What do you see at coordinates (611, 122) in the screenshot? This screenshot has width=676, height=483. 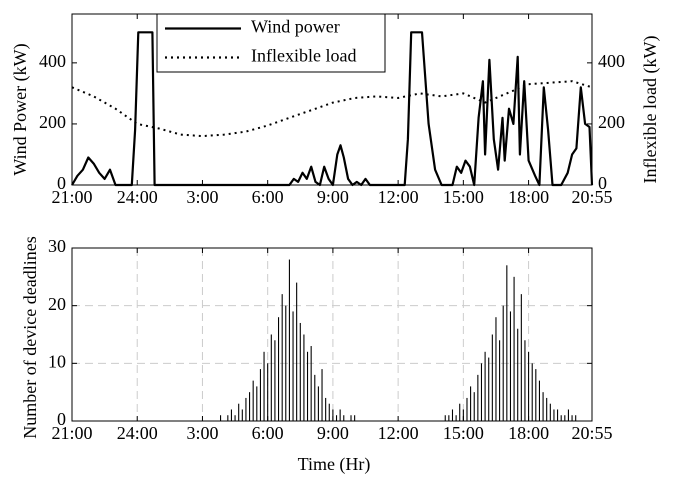 I see `y2-tick-label: 200` at bounding box center [611, 122].